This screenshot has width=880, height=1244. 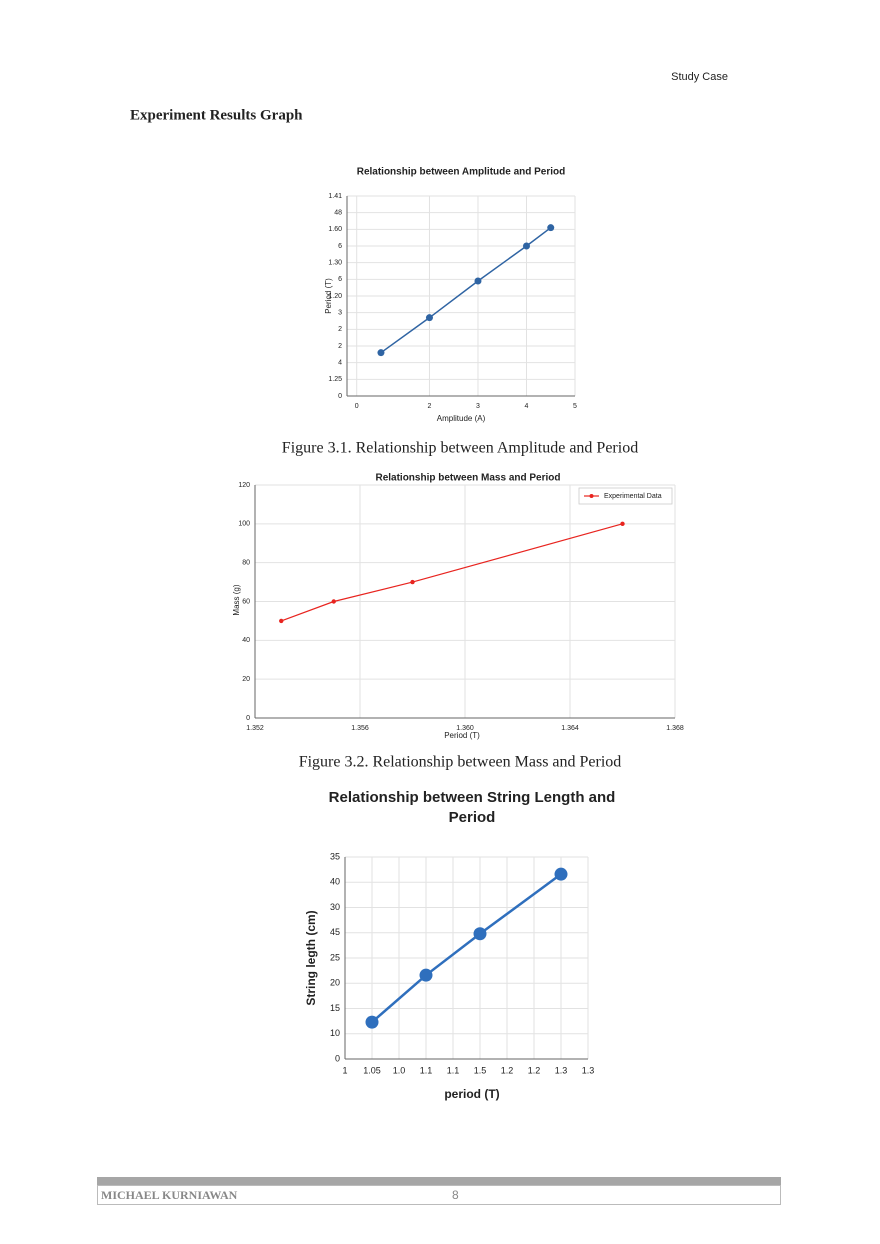 What do you see at coordinates (335, 1033) in the screenshot?
I see `y-tick-label: 10` at bounding box center [335, 1033].